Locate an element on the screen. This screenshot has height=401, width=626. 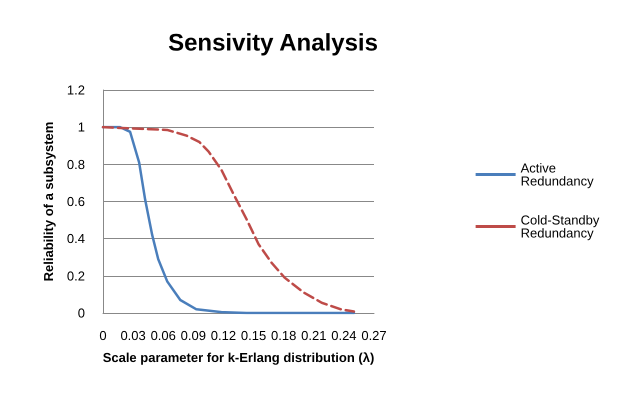
y-tick-label: 0.4 is located at coordinates (75, 238).